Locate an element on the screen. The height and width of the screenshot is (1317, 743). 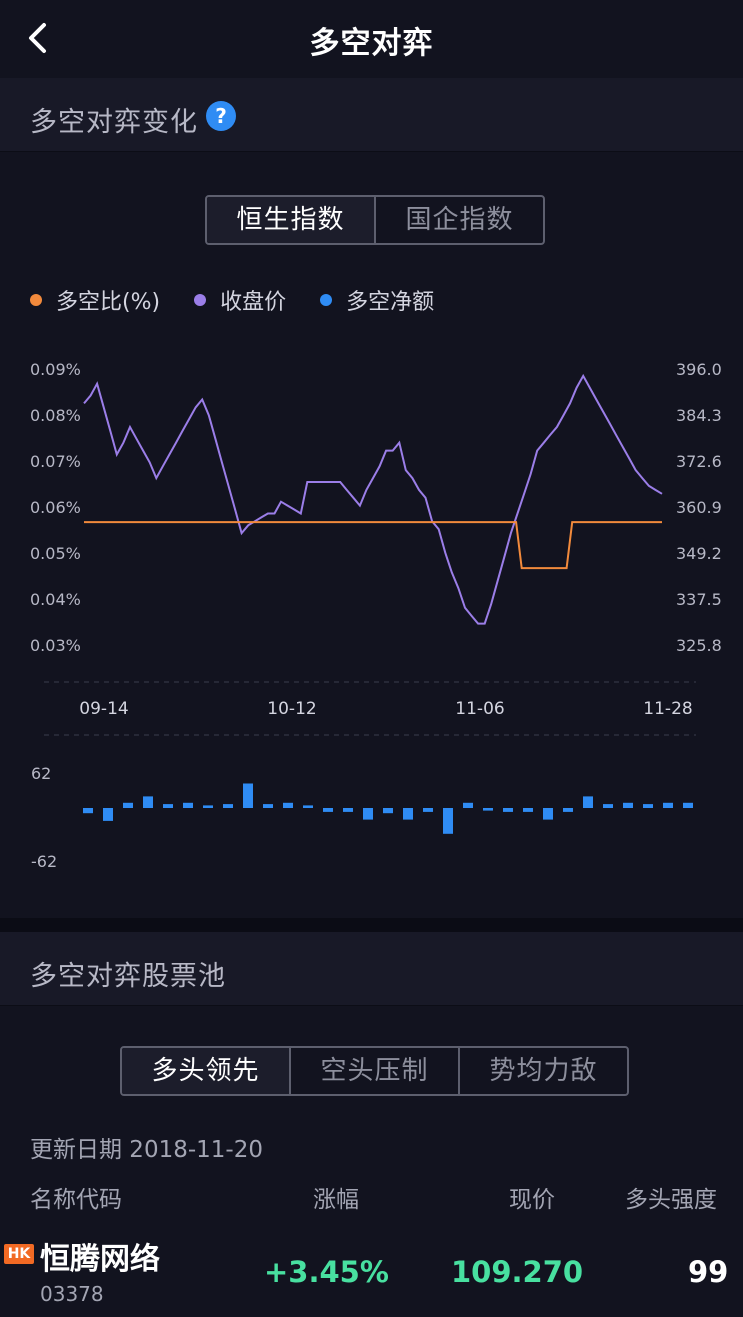
y-left-tick: 0.07% is located at coordinates (55, 461).